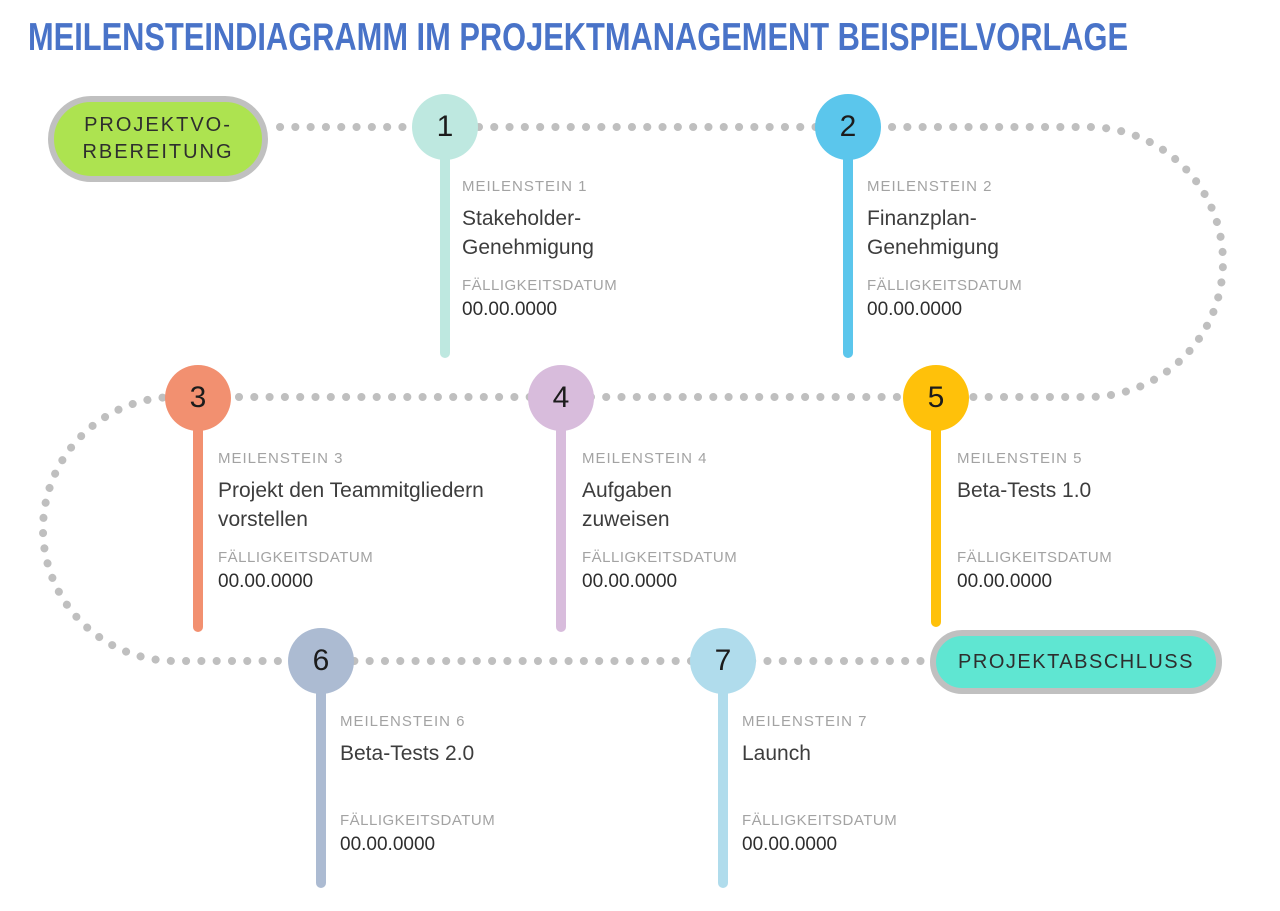  What do you see at coordinates (930, 186) in the screenshot?
I see `milestone-label: MEILENSTEIN 2` at bounding box center [930, 186].